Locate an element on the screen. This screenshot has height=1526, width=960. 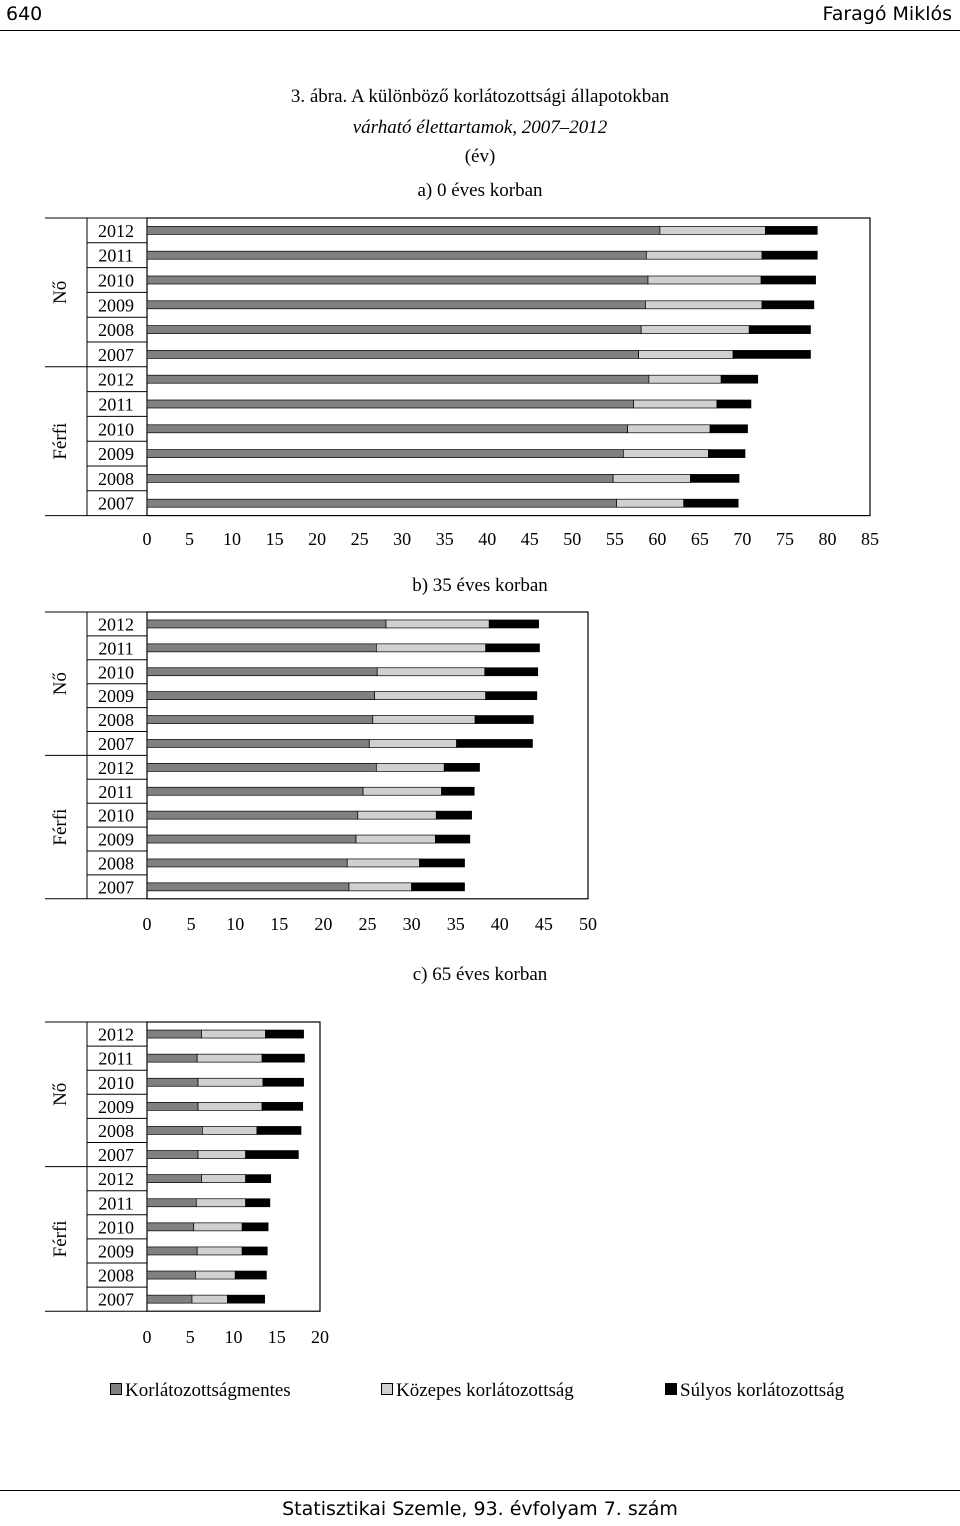
chart-a-x-tick-label: 30 is located at coordinates (402, 539).